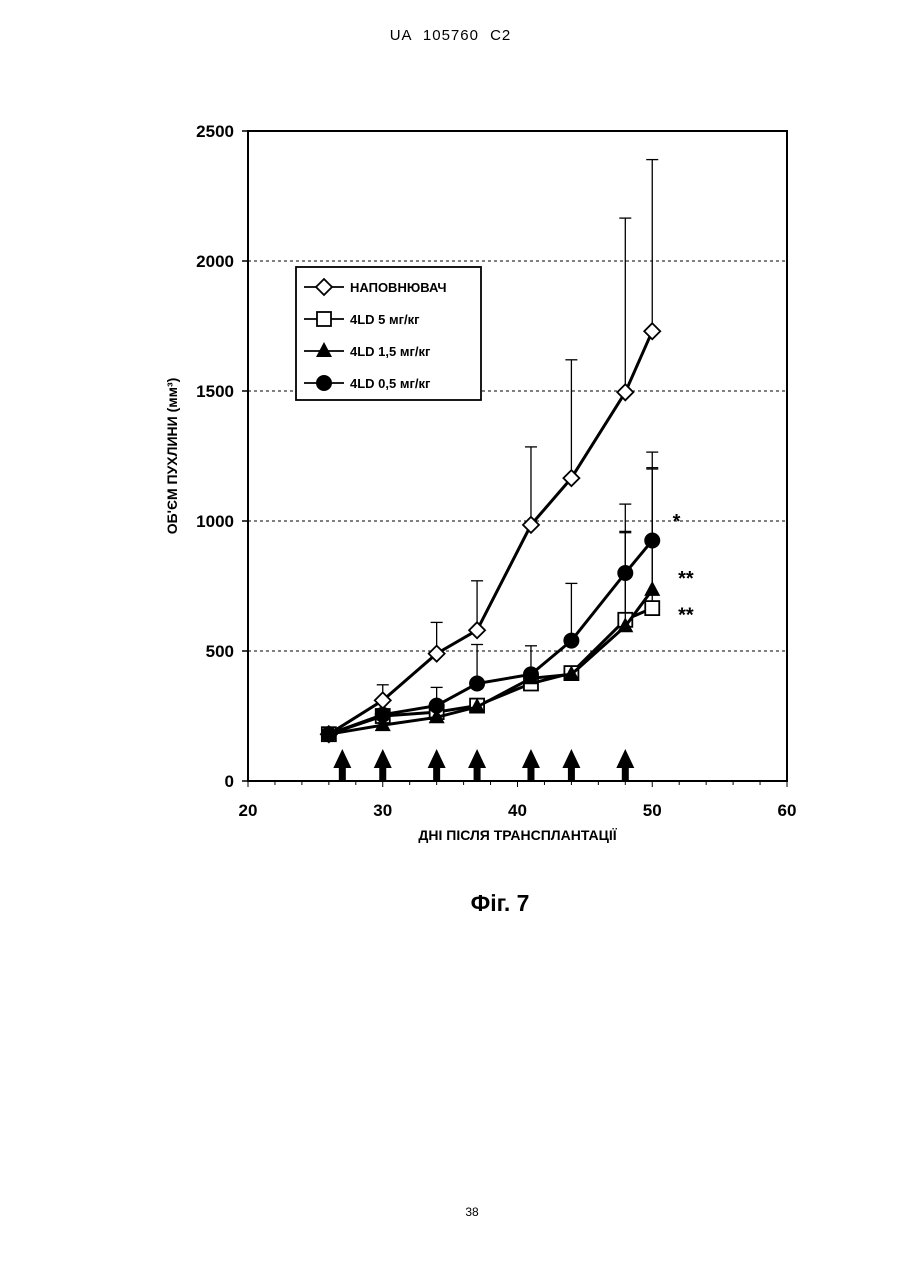 Image resolution: width=901 pixels, height=1273 pixels. Describe the element at coordinates (450, 903) in the screenshot. I see `figure-caption: Фіг. 7` at that location.